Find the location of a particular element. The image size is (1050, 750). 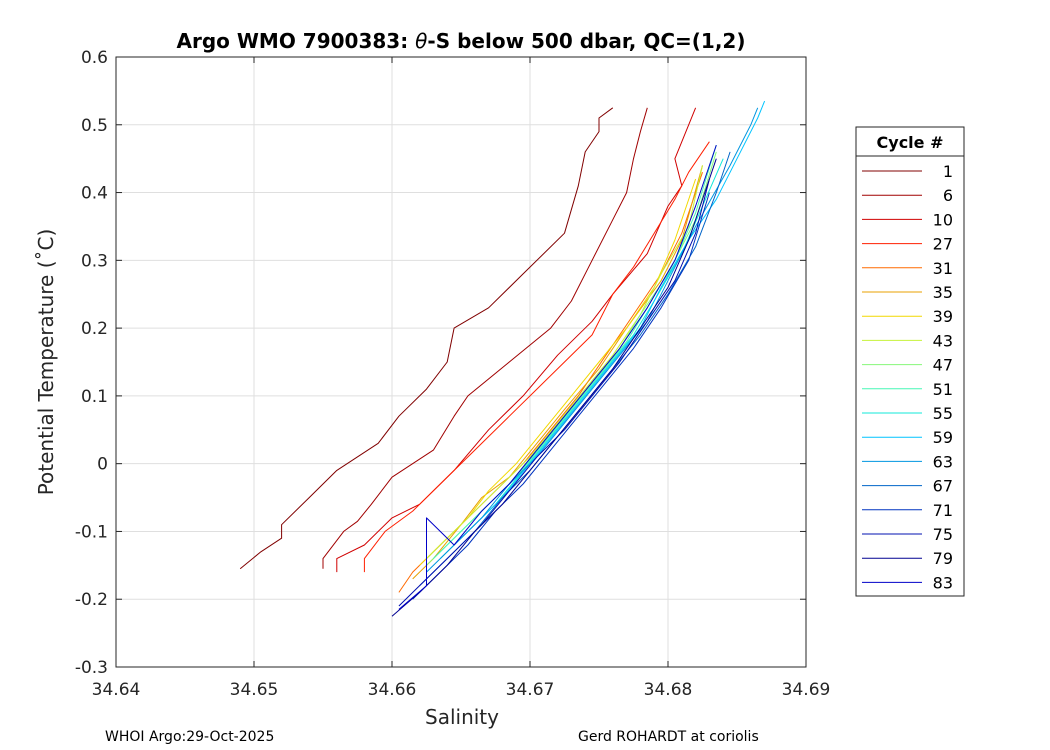

legend-label-cycle-79: 79 is located at coordinates (943, 558).